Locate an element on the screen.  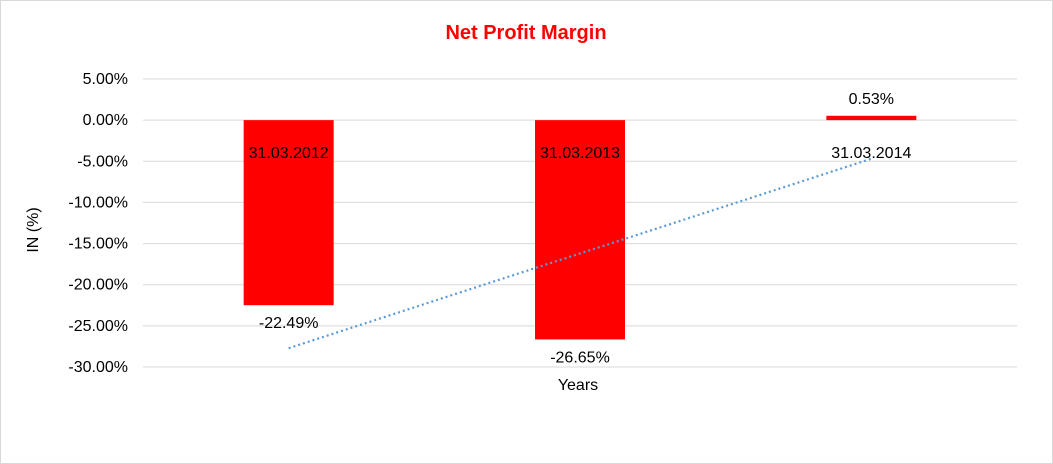
y-tick-label: 5.00% is located at coordinates (105, 79).